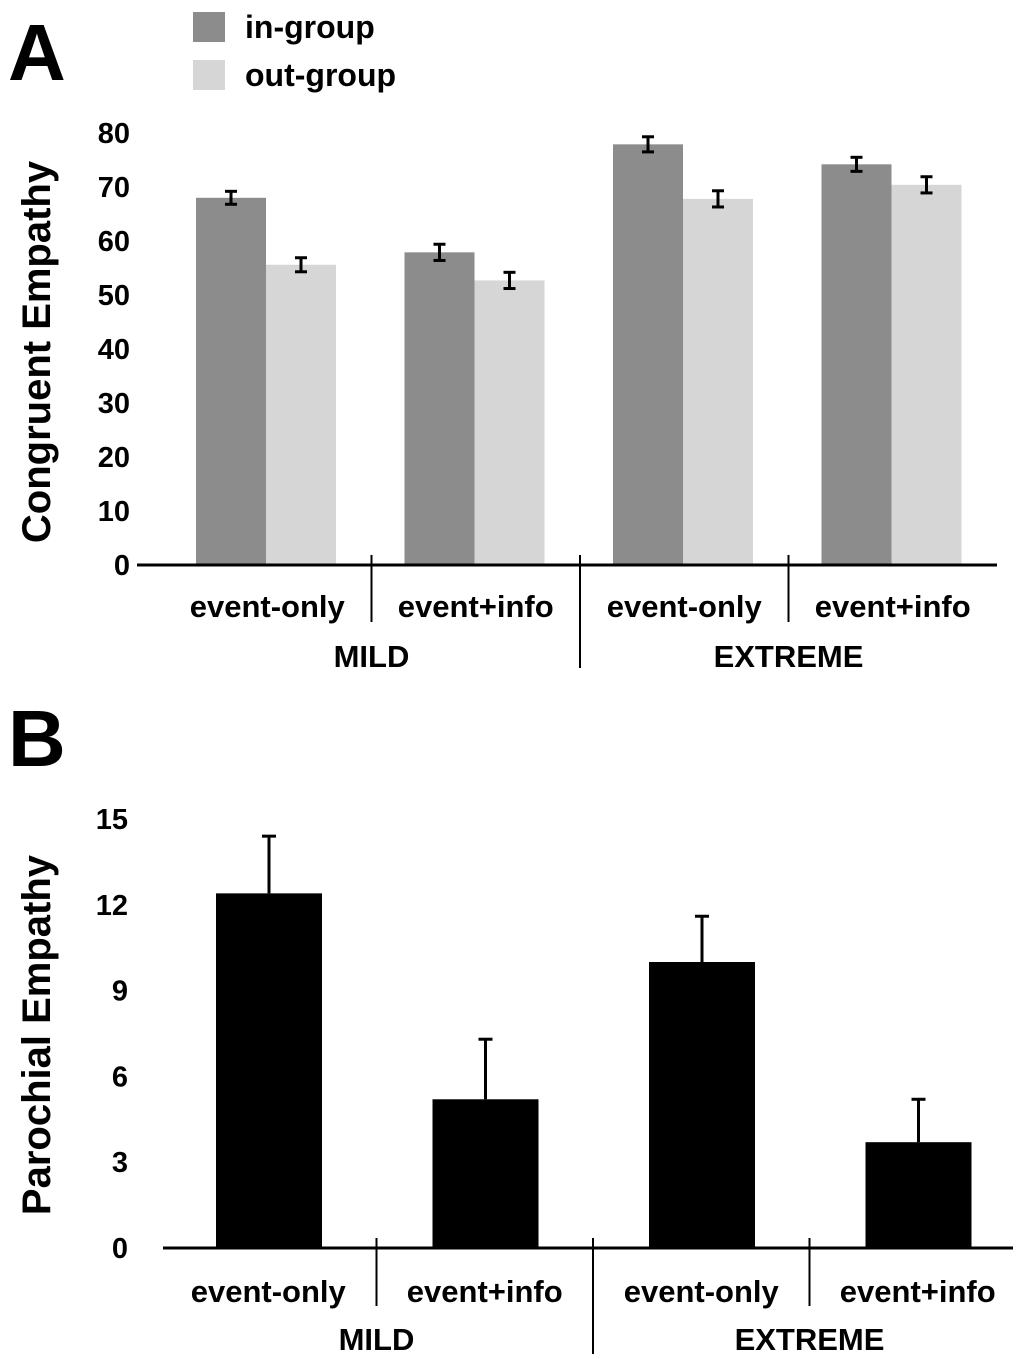 The height and width of the screenshot is (1359, 1019). Describe the element at coordinates (120, 1163) in the screenshot. I see `y-tick-label-b: 3` at that location.